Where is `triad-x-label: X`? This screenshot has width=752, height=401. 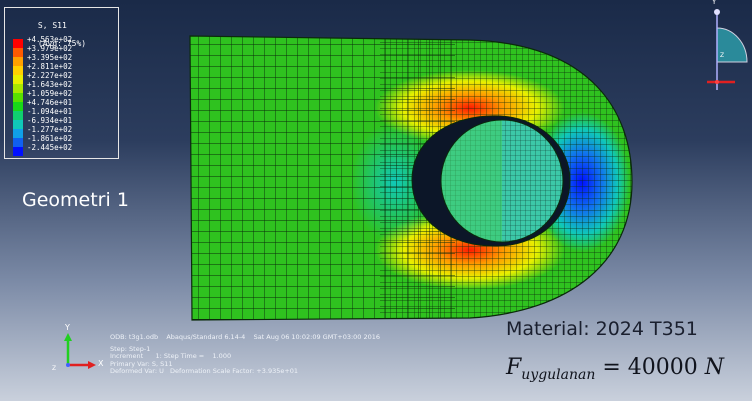 triad-x-label: X is located at coordinates (101, 363).